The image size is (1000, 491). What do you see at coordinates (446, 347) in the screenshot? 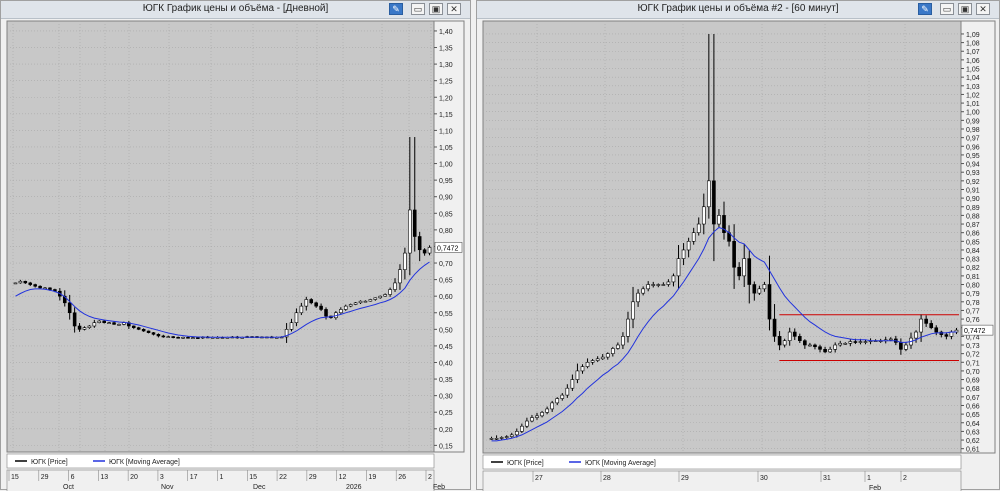
I see `y-tick-label: 0,45` at bounding box center [446, 347].